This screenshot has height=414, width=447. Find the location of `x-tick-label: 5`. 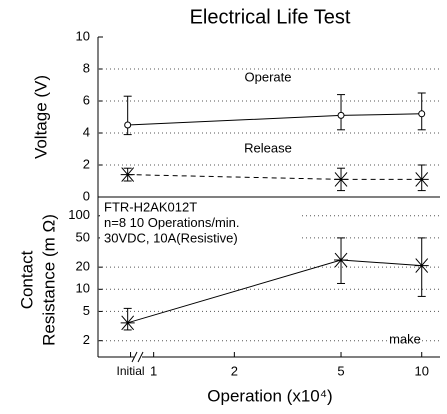

x-tick-label: 5 is located at coordinates (340, 370).